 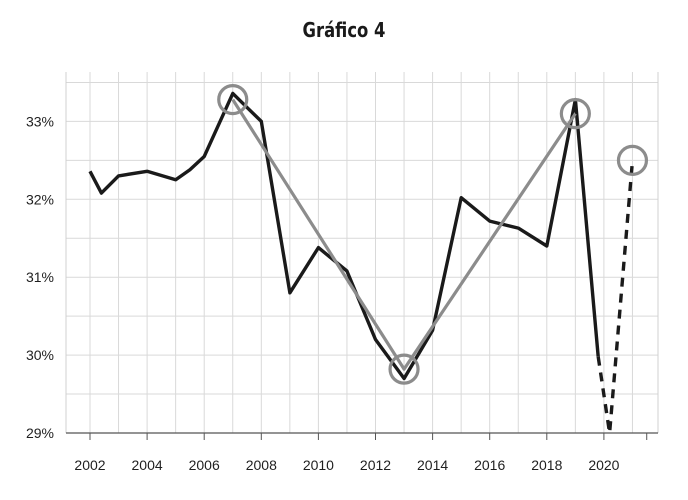 I want to click on y-tick-label: 29%, so click(x=40, y=433).